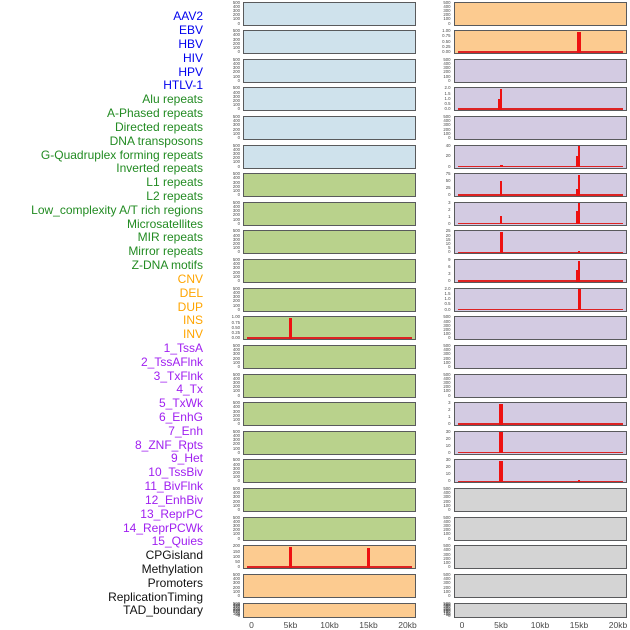  I want to click on x-axis-label: 15kb, so click(579, 624).